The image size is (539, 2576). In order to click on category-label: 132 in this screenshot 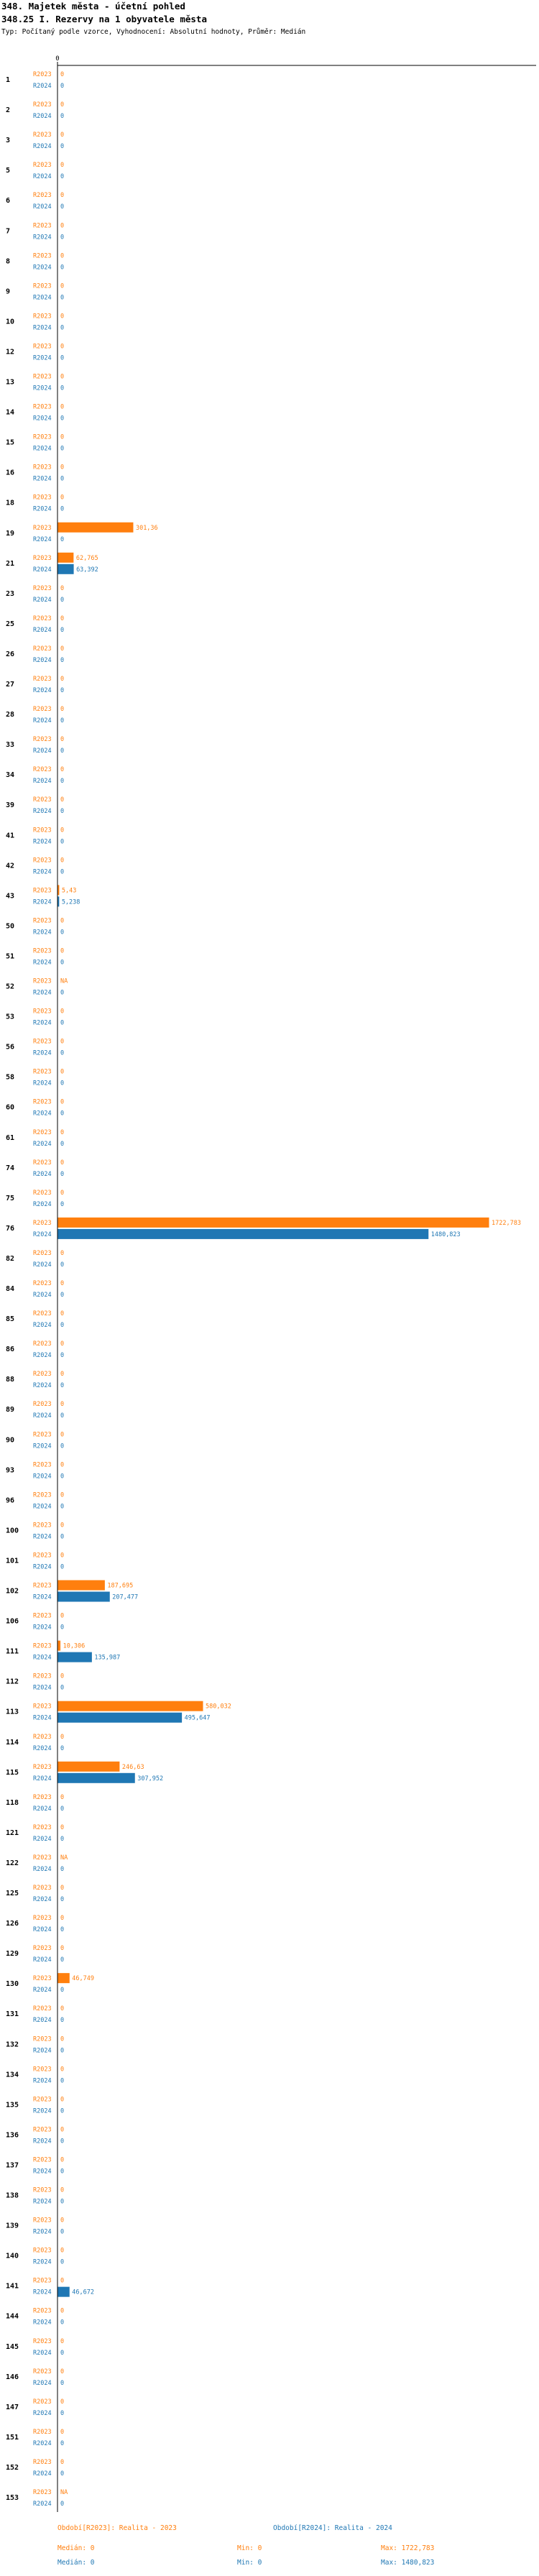, I will do `click(13, 2044)`.